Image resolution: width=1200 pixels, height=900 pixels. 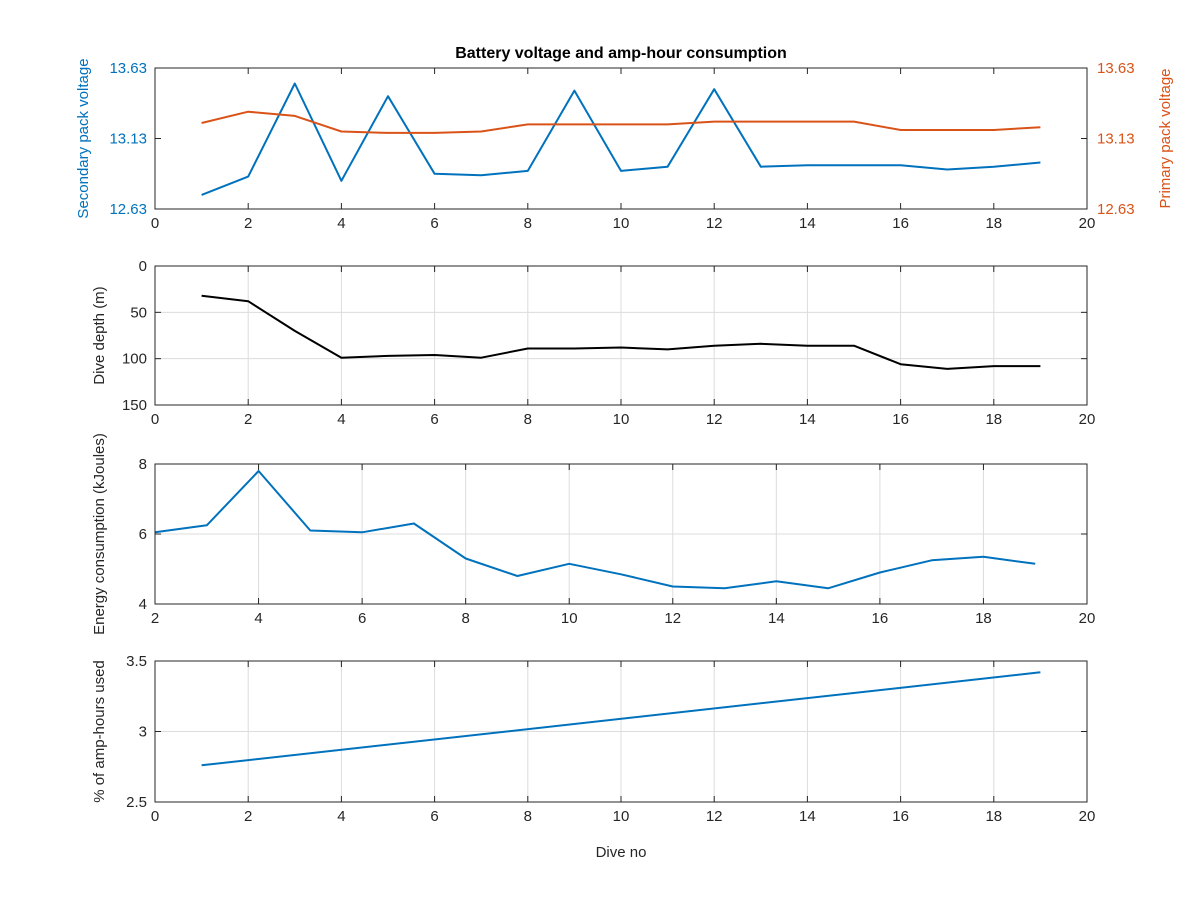 I want to click on plot-area, so click(x=621, y=138).